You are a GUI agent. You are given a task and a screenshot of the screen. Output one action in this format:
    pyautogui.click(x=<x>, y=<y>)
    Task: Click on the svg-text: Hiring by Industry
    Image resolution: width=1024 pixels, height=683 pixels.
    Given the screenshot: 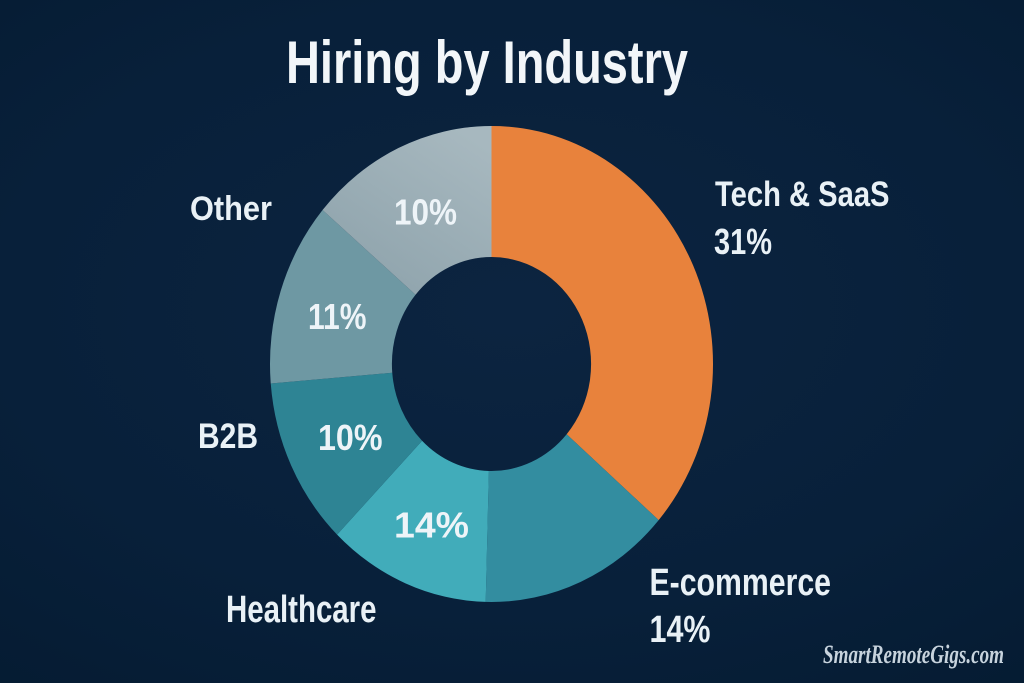 What is the action you would take?
    pyautogui.click(x=487, y=62)
    